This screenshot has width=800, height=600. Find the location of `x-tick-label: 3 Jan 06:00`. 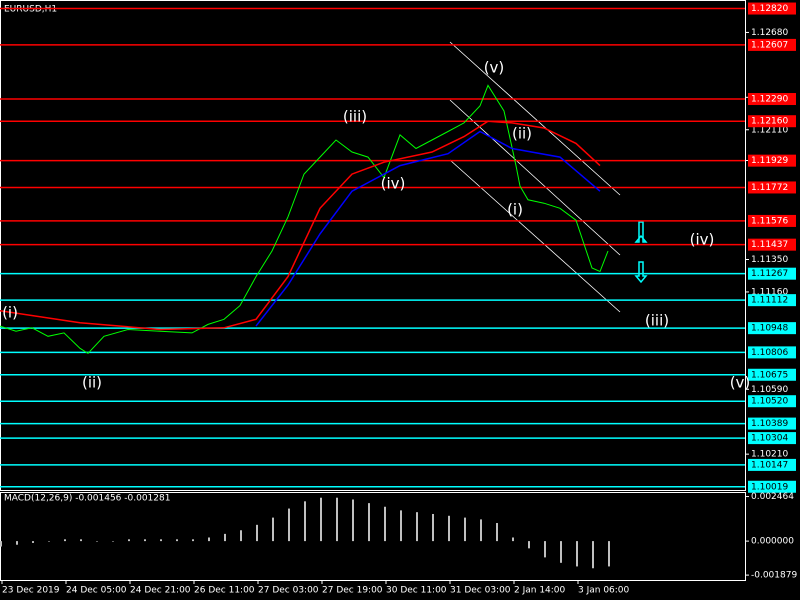

x-tick-label: 3 Jan 06:00 is located at coordinates (604, 591).